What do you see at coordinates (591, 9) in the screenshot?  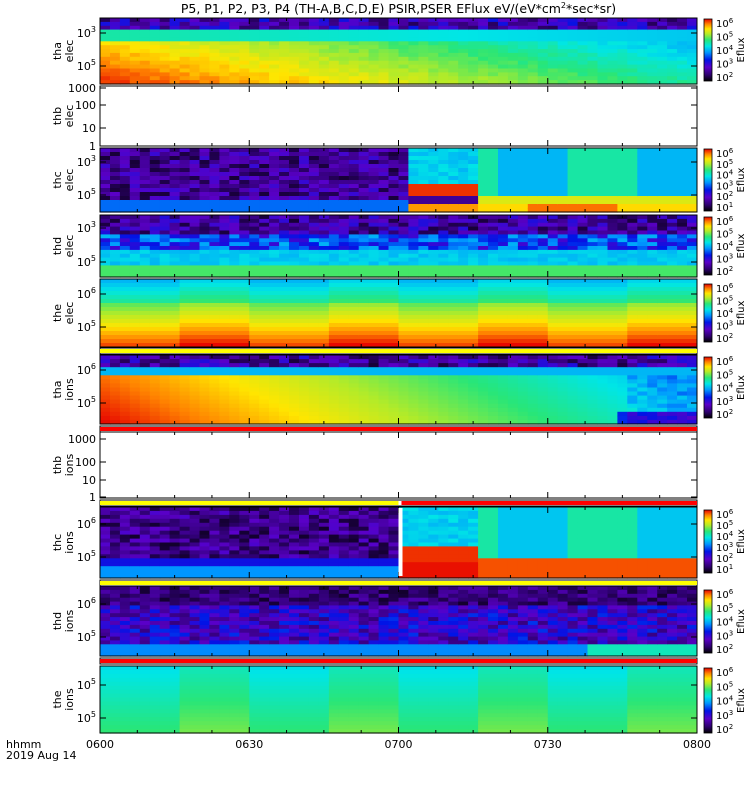 I see `title-end: *sec*sr)` at bounding box center [591, 9].